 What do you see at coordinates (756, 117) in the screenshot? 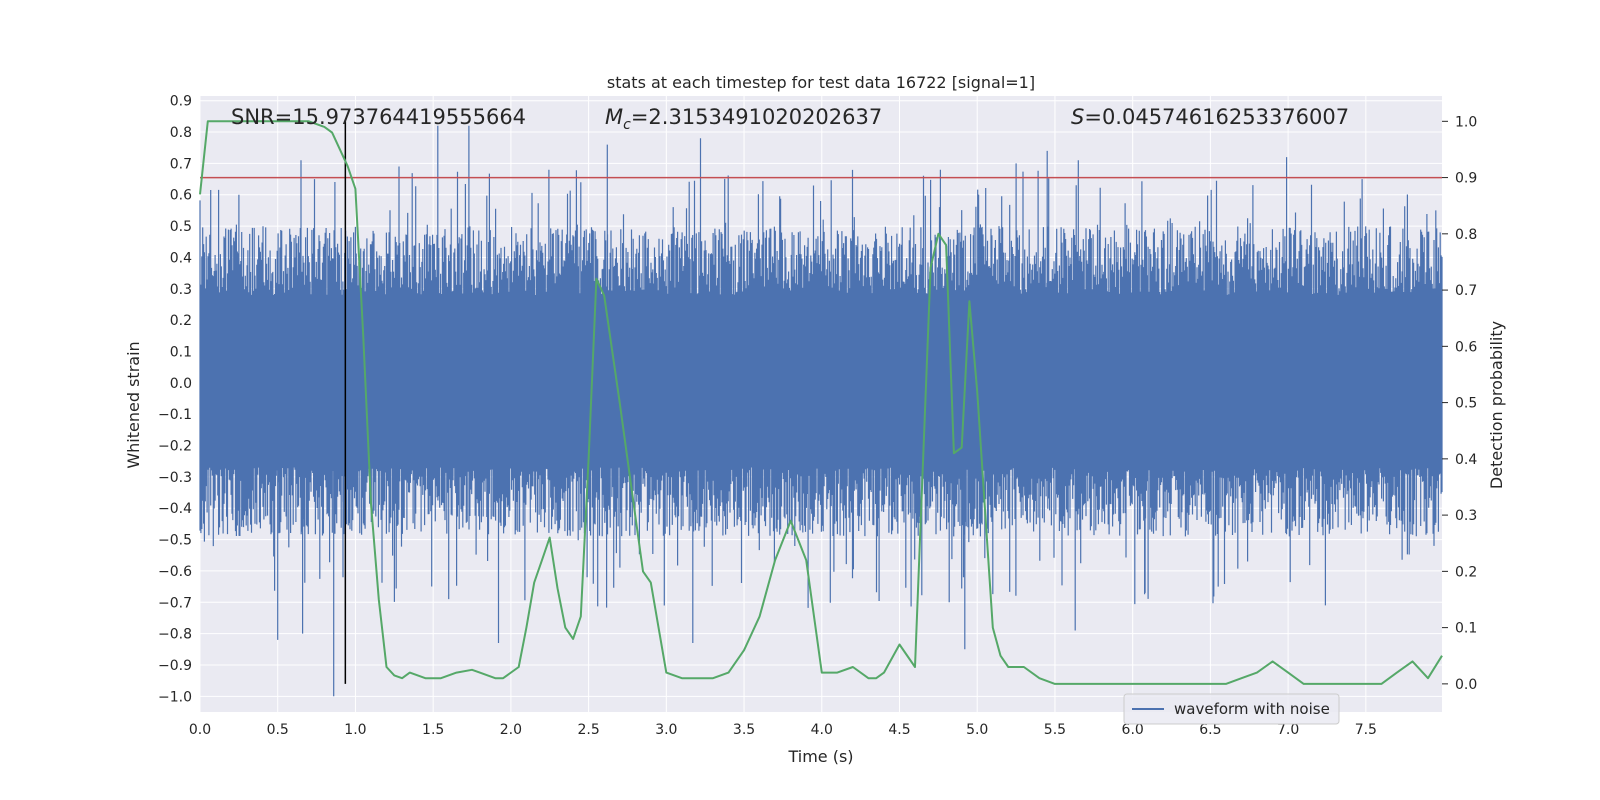
I see `mc-value: =2.3153491020202637` at bounding box center [756, 117].